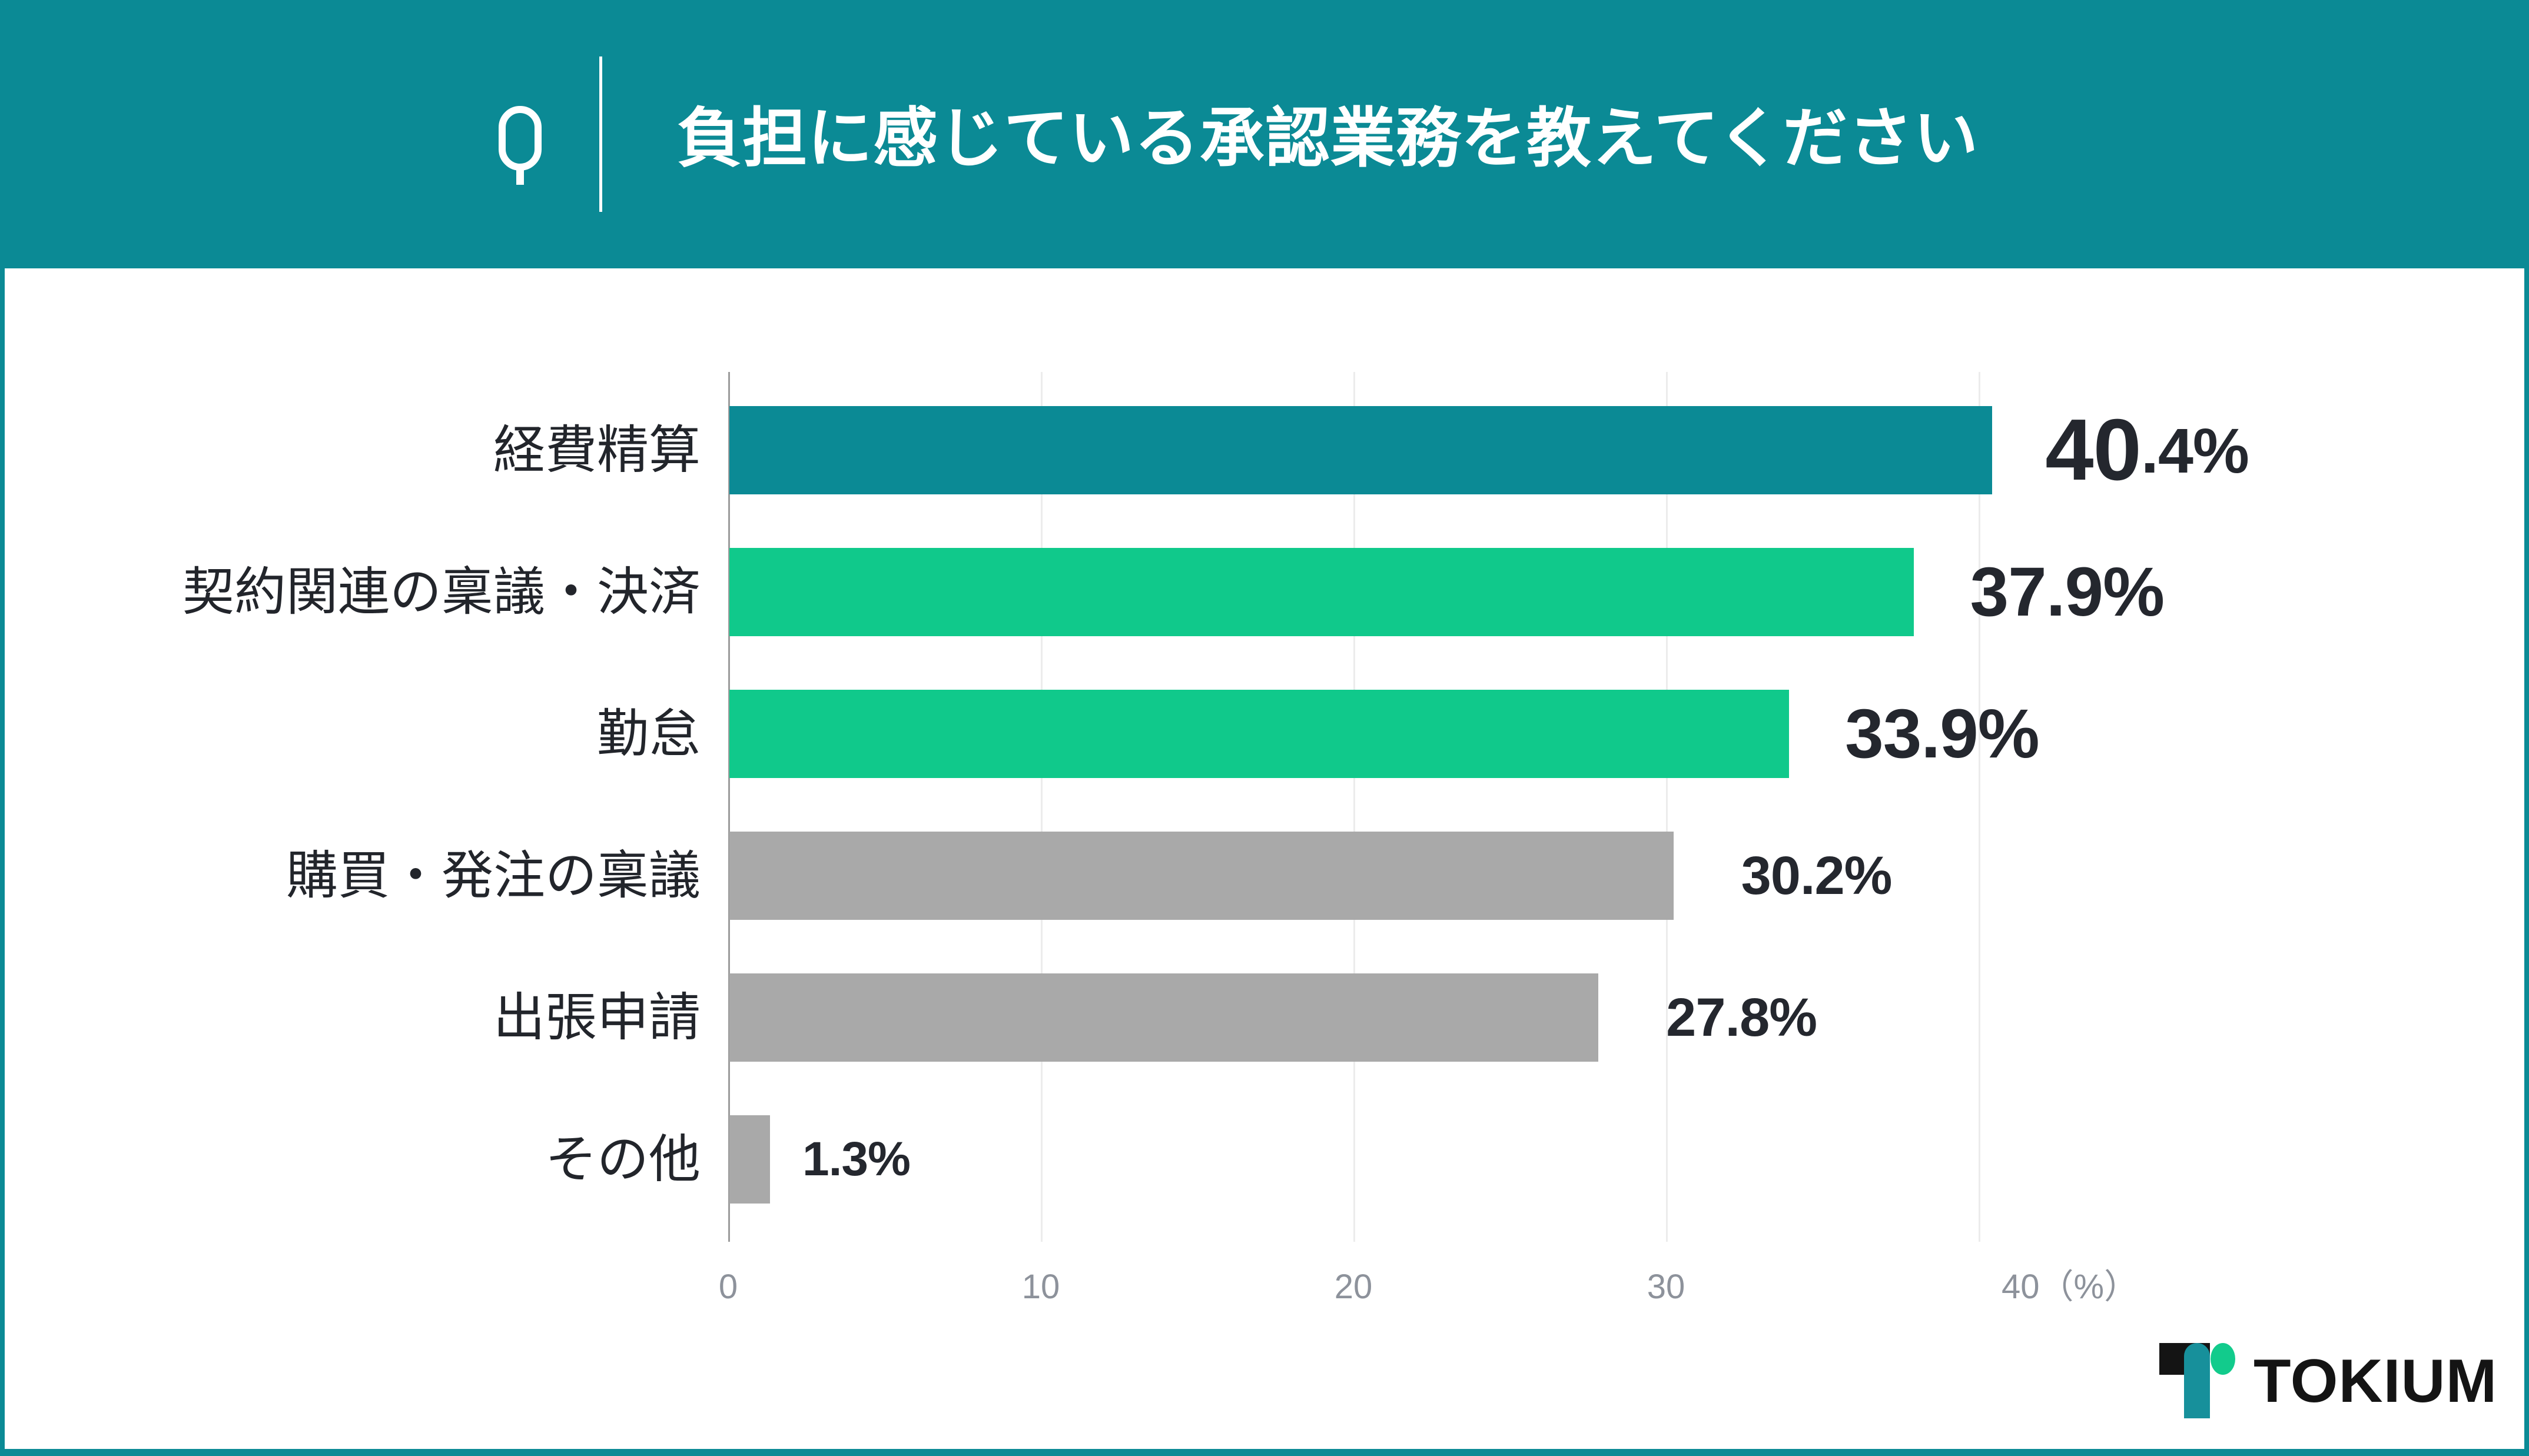 The height and width of the screenshot is (1456, 2529). Describe the element at coordinates (2067, 592) in the screenshot. I see `value-label: 37.9%` at that location.